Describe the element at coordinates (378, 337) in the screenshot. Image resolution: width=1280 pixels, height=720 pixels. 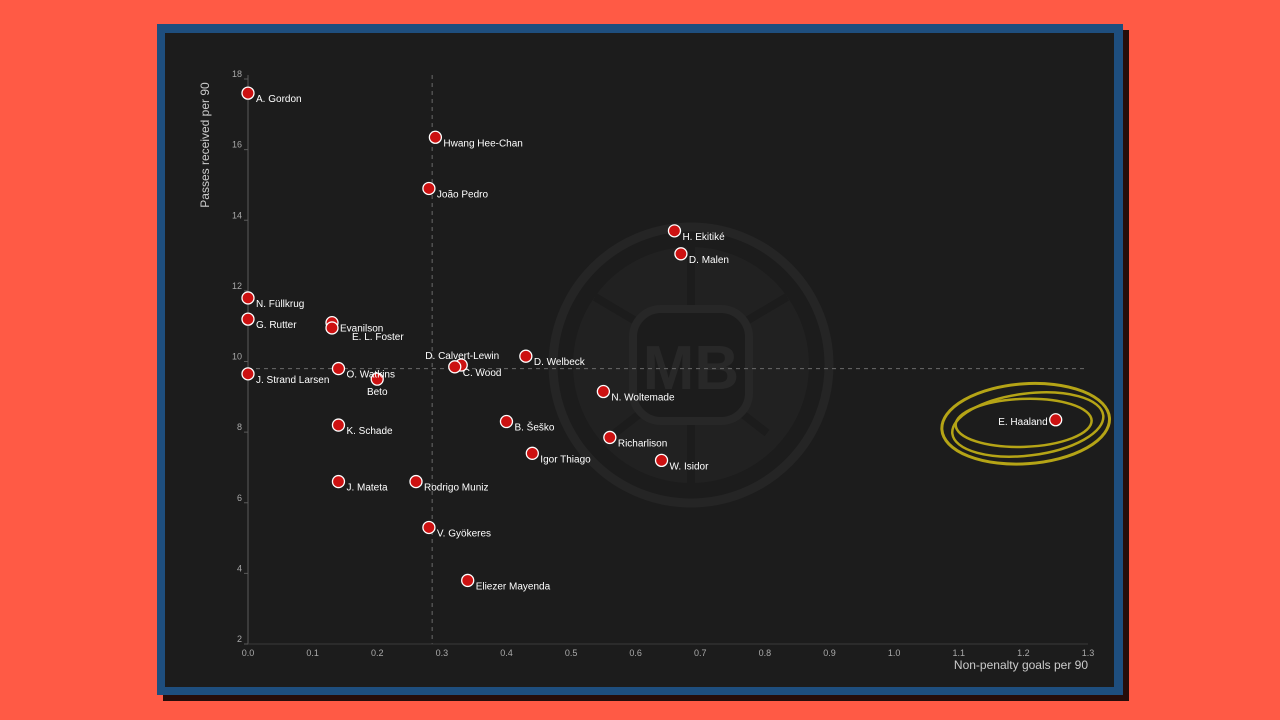
I see `point-label: E. L. Foster` at that location.